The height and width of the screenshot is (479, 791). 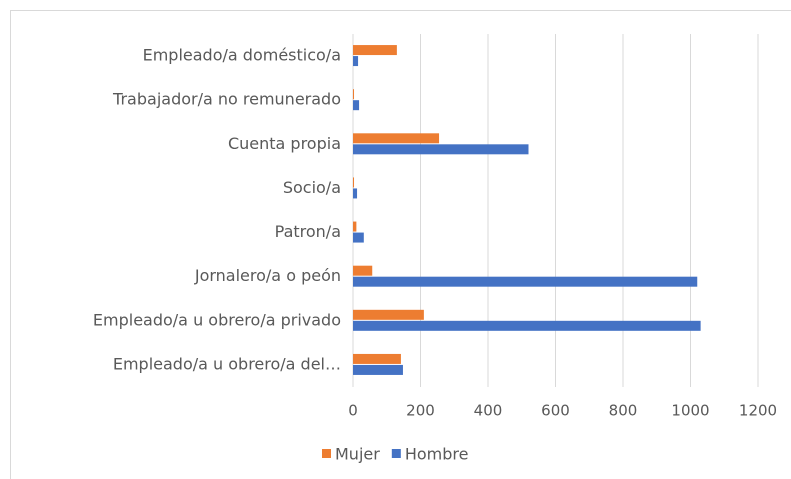 What do you see at coordinates (308, 231) in the screenshot?
I see `y-tick-label: Patron/a` at bounding box center [308, 231].